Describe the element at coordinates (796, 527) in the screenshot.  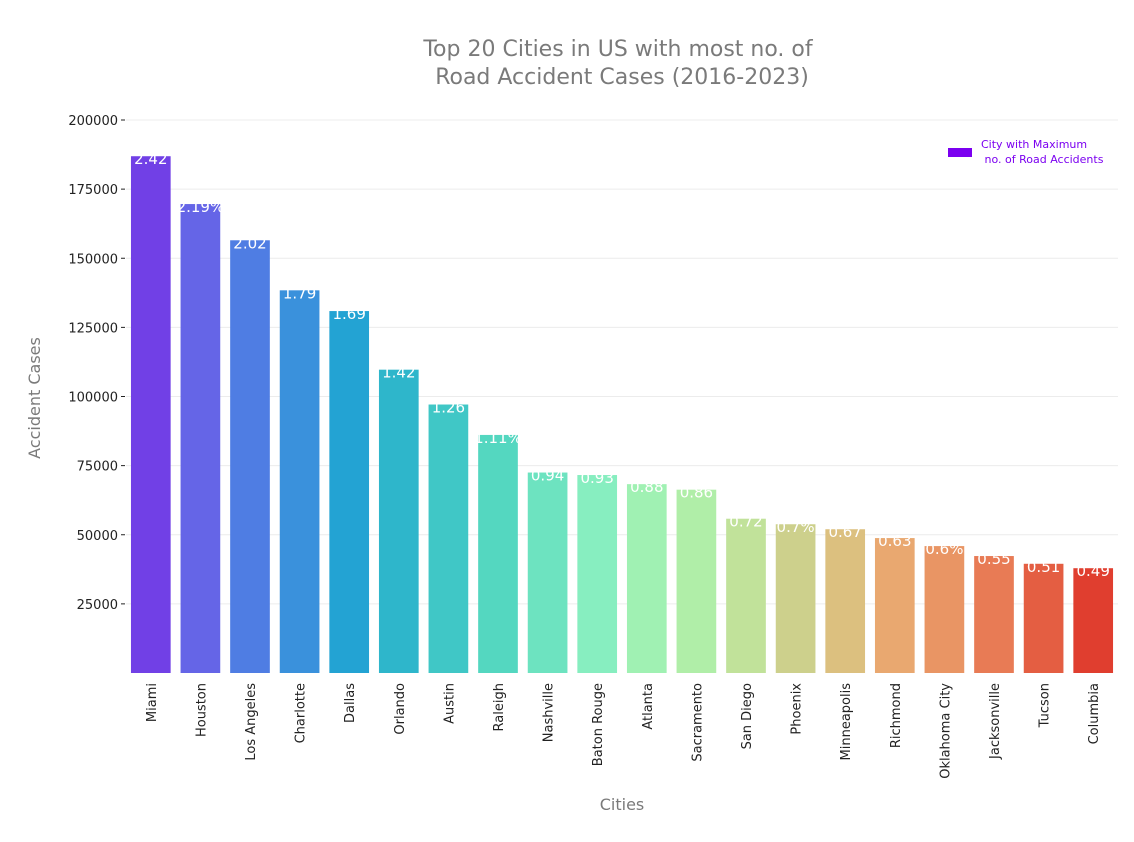
I see `bar-value-label: 0.7%` at that location.